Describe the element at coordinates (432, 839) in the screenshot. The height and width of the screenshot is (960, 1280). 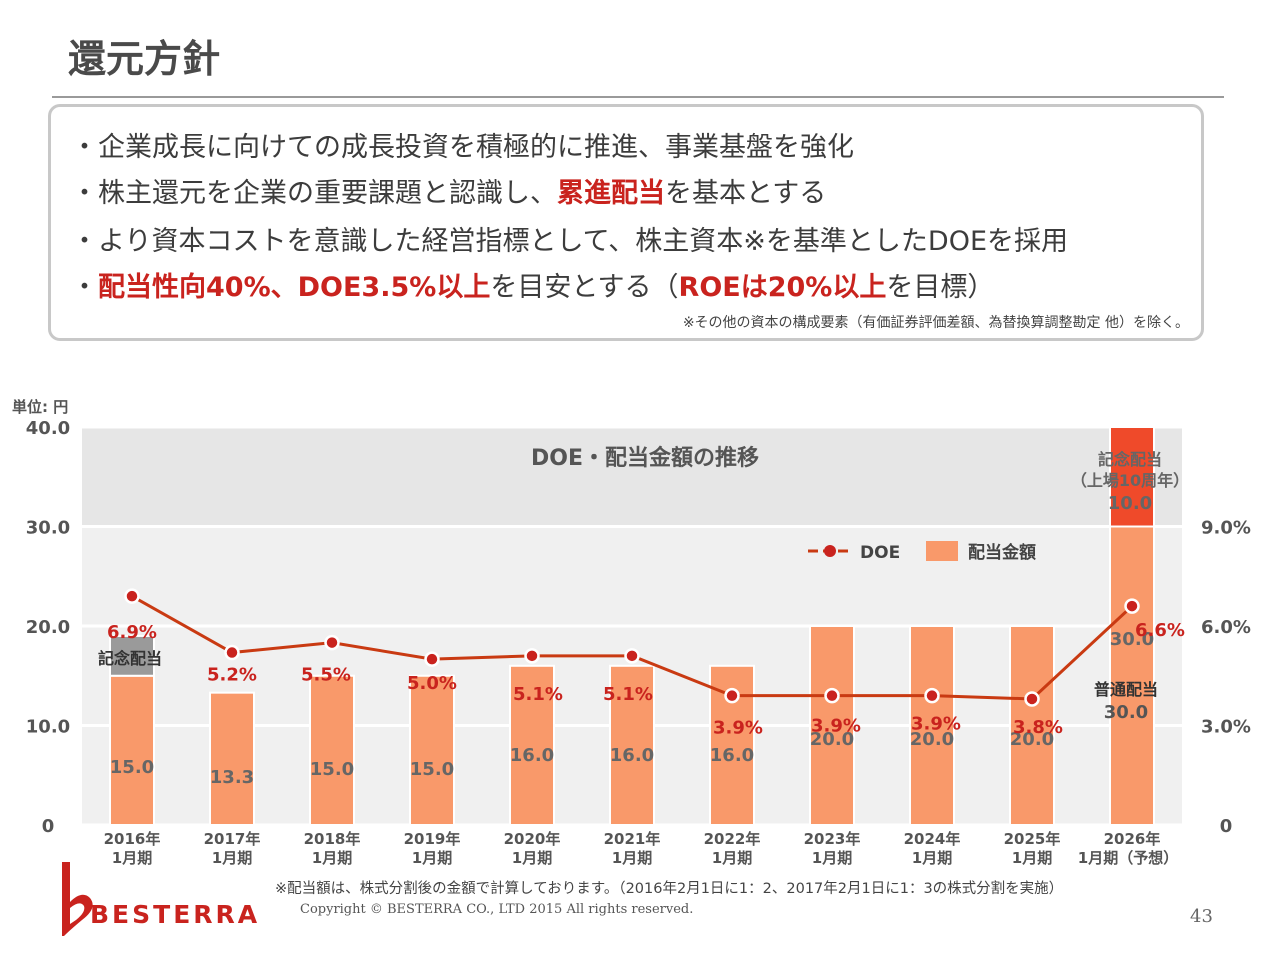
I see `x-tick-label-year: 2019年` at that location.